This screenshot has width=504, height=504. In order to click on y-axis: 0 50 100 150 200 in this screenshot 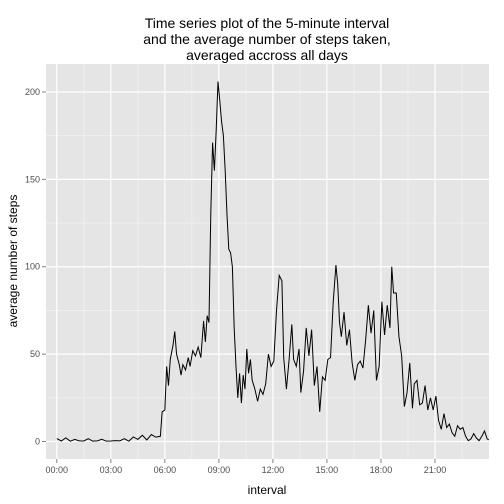, I will do `click(35, 267)`.